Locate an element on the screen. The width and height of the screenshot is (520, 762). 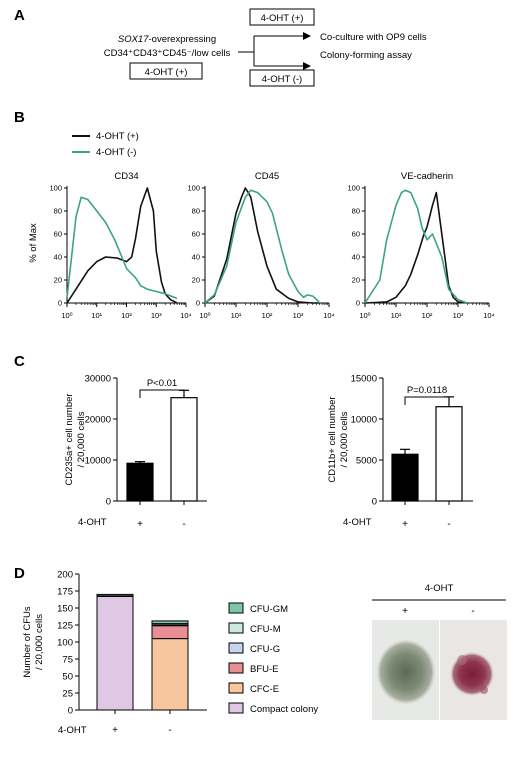
histogram-2: CD45 0 20 40 60 80 100 10⁰ 10¹ 10² 10³ 10⁴ is located at coordinates (260, 245).